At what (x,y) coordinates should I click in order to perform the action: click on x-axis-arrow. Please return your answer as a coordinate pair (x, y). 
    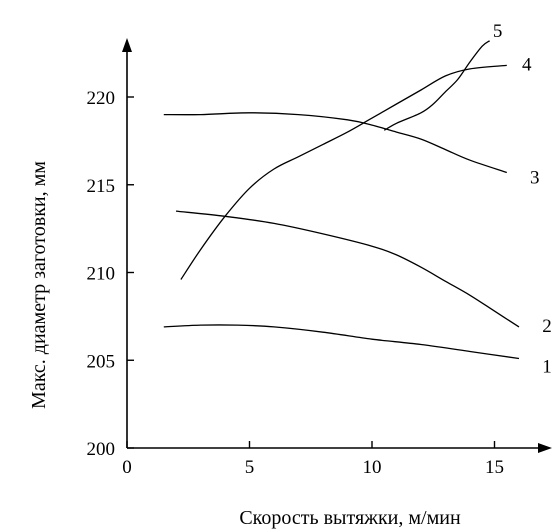
    Looking at the image, I should click on (545, 448).